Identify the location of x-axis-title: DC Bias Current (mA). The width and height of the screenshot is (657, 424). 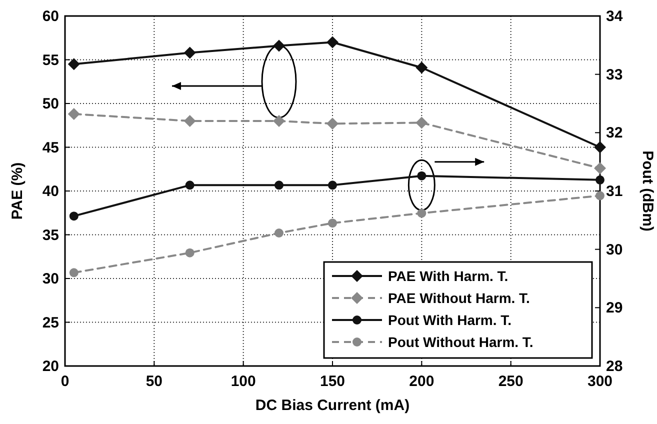
(332, 405).